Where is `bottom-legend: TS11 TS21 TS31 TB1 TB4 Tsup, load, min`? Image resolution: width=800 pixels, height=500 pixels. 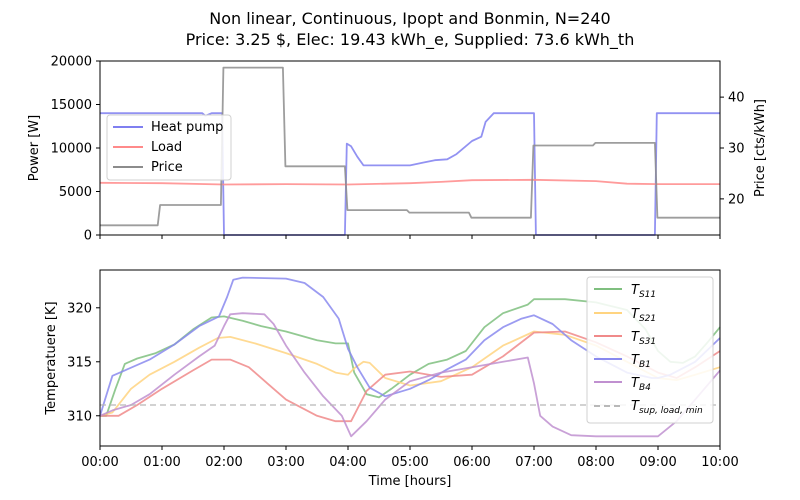
bottom-legend: TS11 TS21 TS31 TB1 TB4 Tsup, load, min is located at coordinates (650, 350).